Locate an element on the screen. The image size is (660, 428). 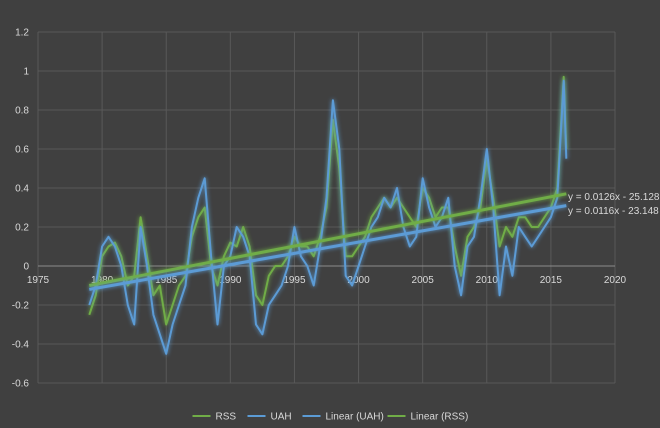
x-tick-label: 2020 is located at coordinates (615, 280).